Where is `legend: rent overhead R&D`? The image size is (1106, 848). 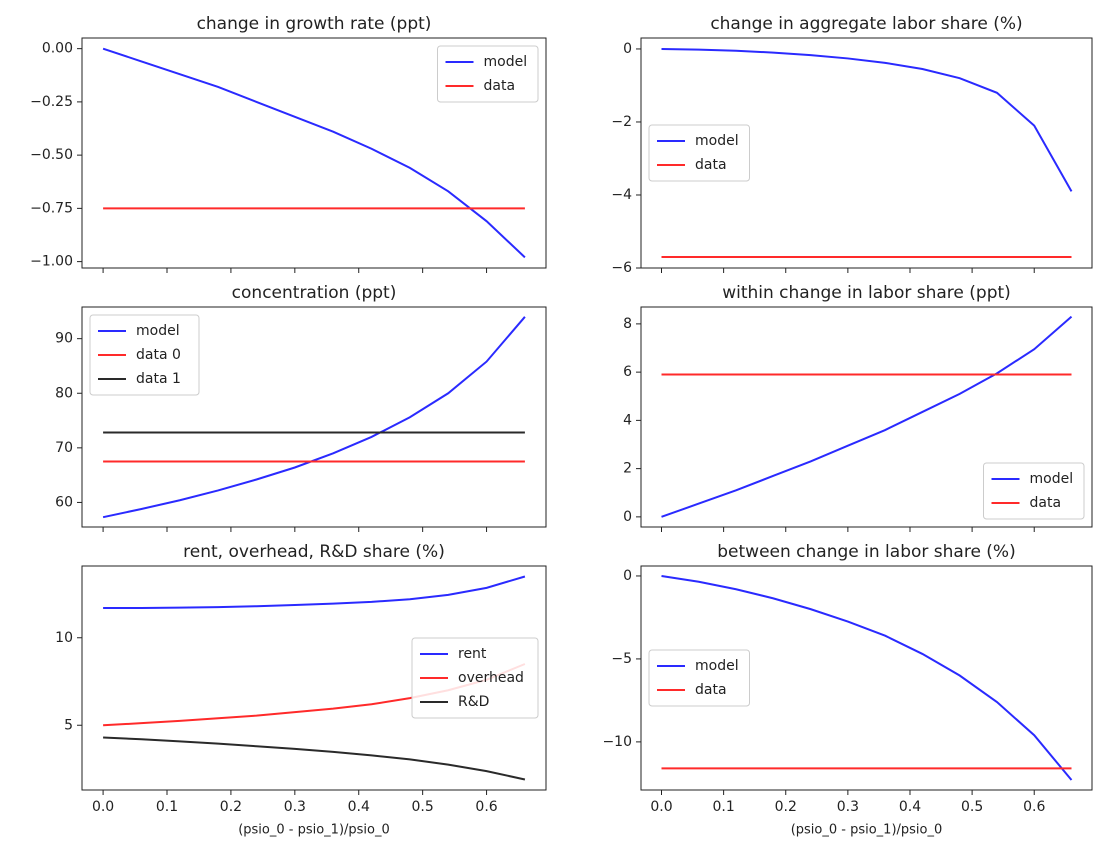 legend: rent overhead R&D is located at coordinates (475, 678).